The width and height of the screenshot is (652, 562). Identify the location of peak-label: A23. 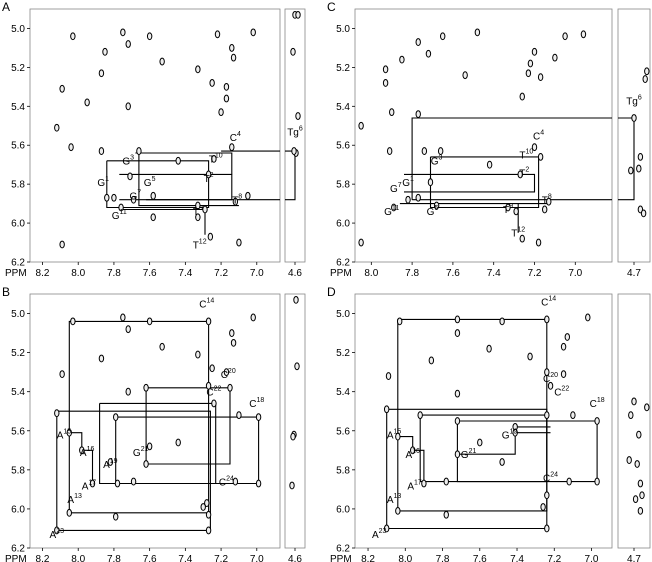
(379, 534).